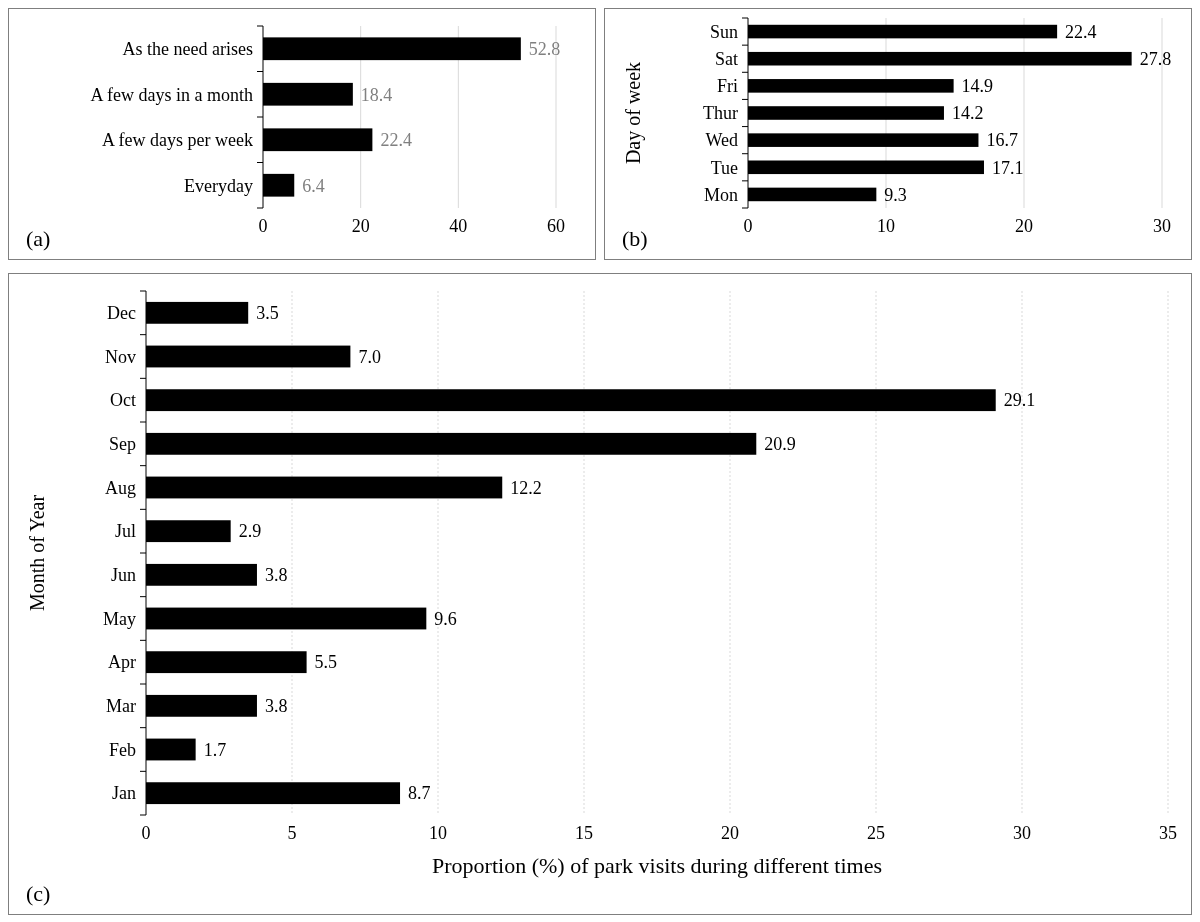 The image size is (1200, 922). What do you see at coordinates (119, 618) in the screenshot?
I see `y-tick-label: May` at bounding box center [119, 618].